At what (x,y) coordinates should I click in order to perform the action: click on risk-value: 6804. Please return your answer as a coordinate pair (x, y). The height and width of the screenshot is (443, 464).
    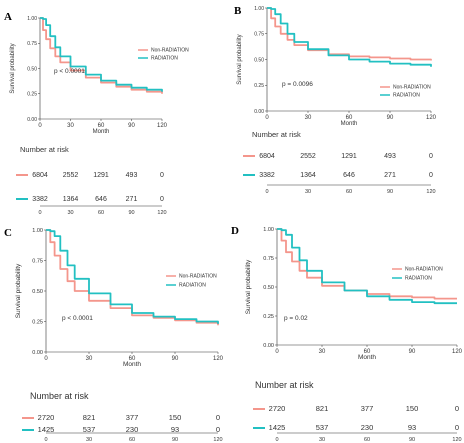
    Looking at the image, I should click on (40, 175).